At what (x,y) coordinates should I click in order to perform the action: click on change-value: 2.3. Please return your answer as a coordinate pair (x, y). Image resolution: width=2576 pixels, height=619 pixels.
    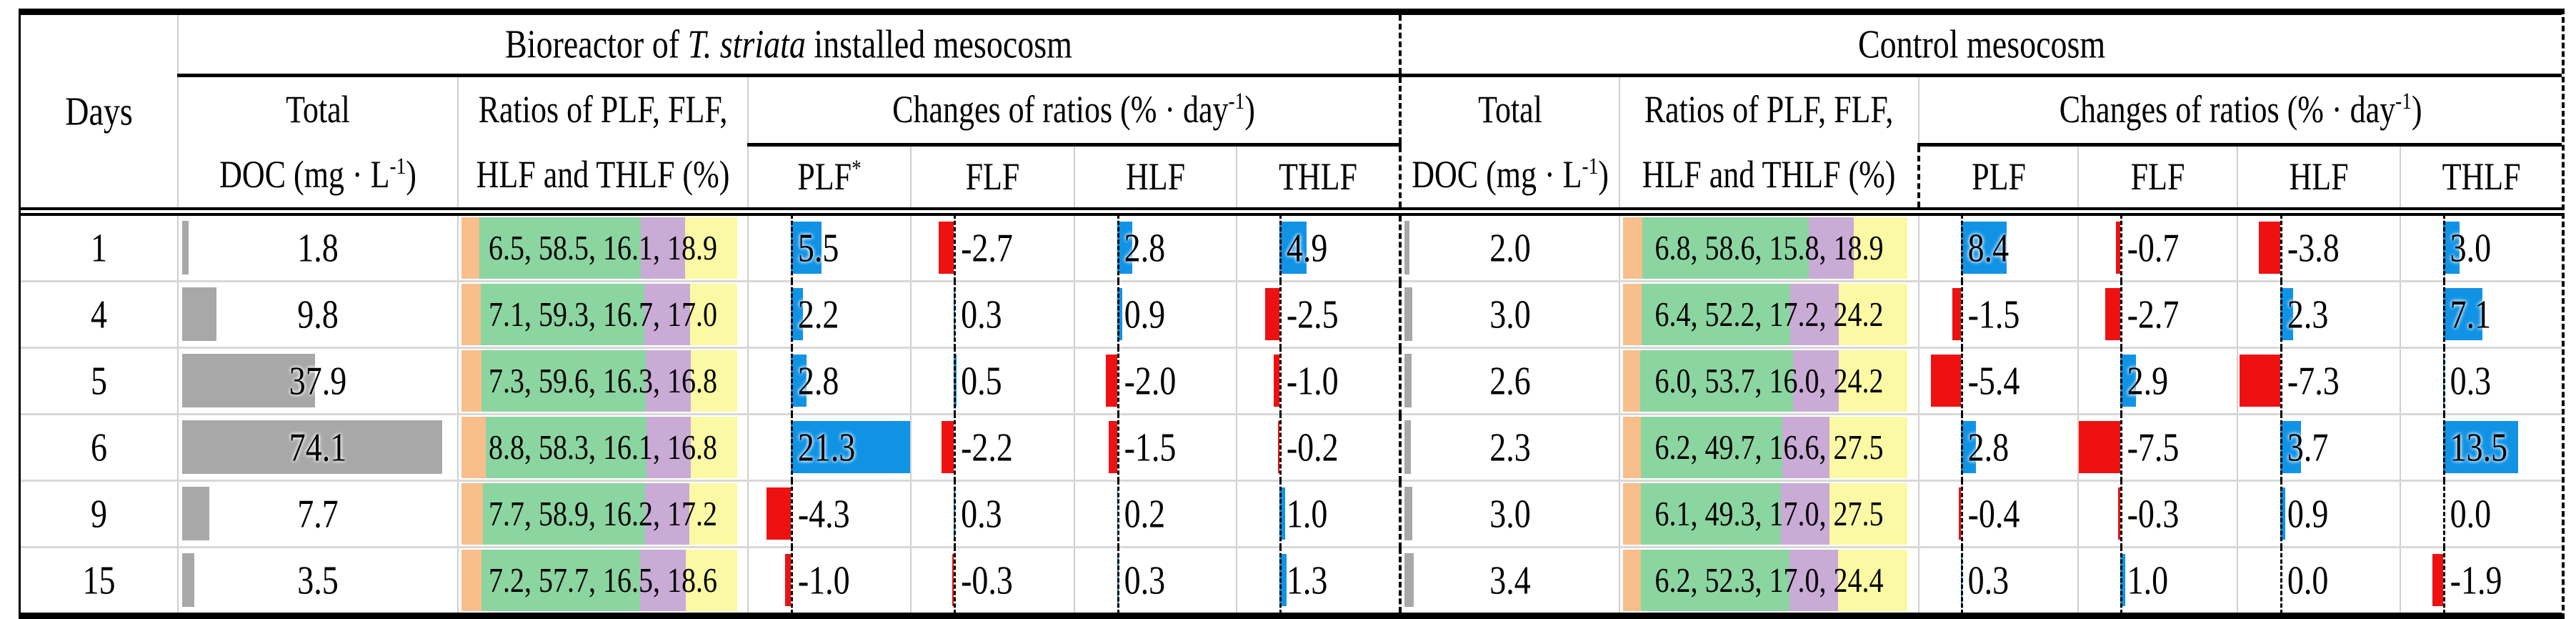
    Looking at the image, I should click on (2308, 314).